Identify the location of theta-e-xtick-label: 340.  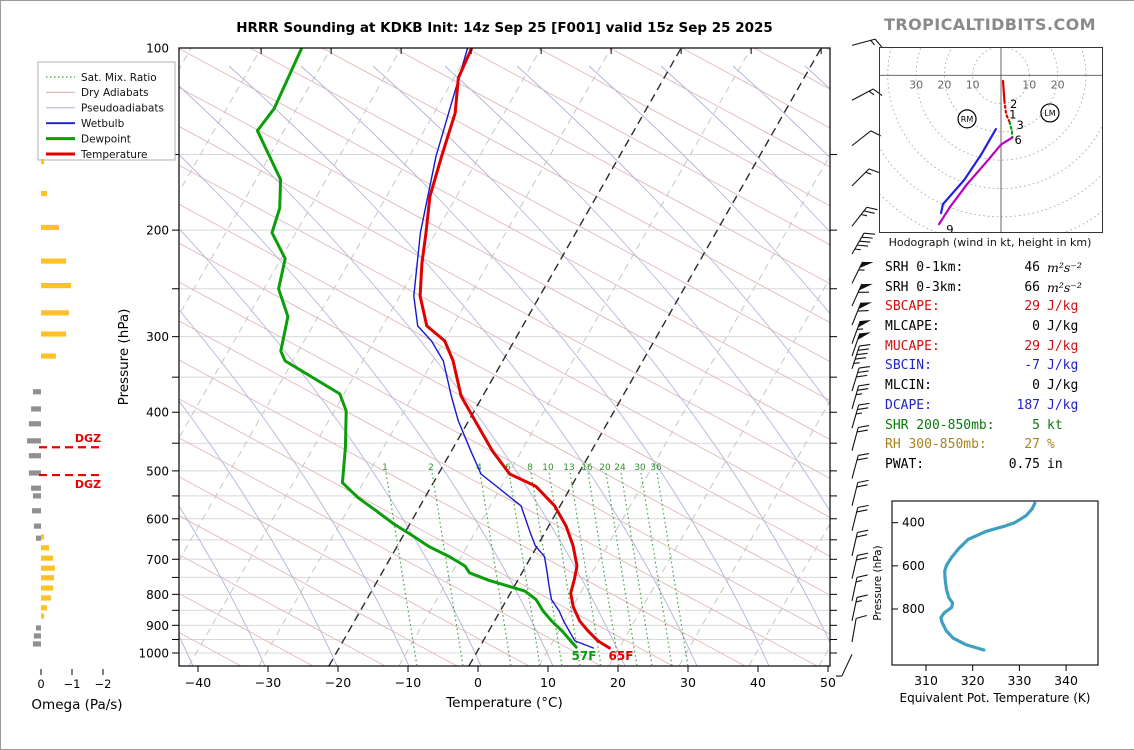
(1066, 680).